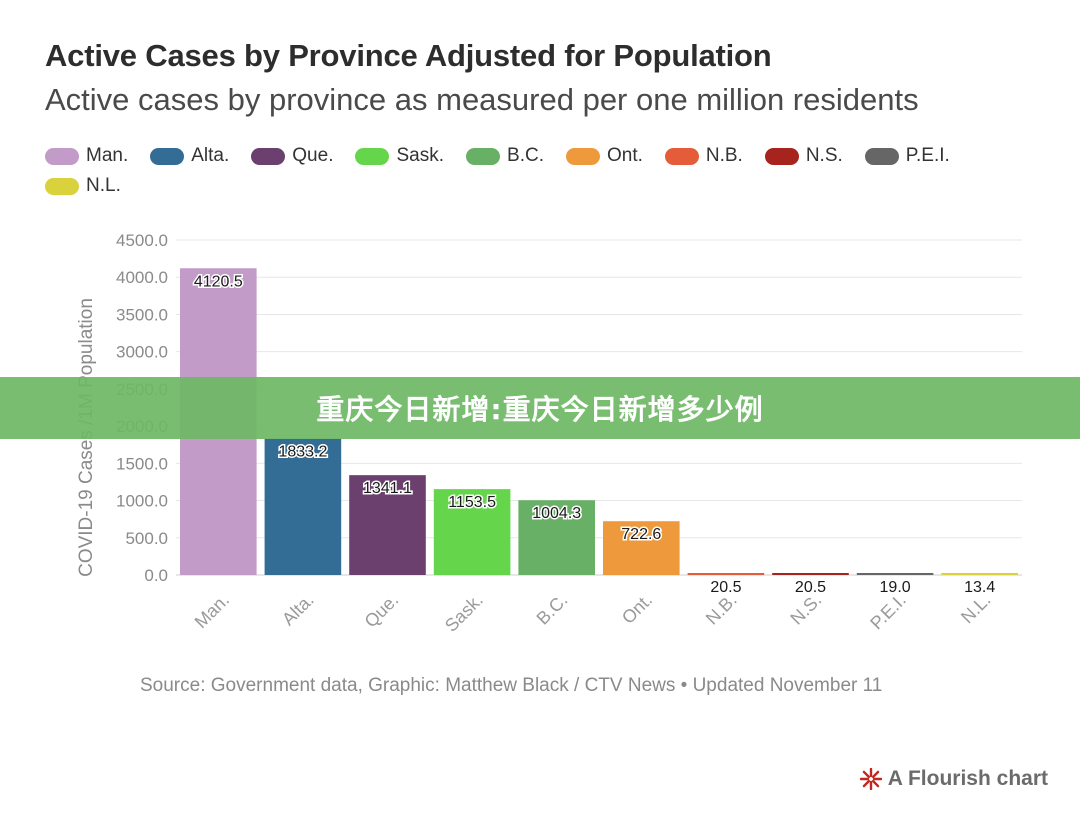 The width and height of the screenshot is (1080, 816). What do you see at coordinates (888, 612) in the screenshot?
I see `x-tick-label: P.E.I.` at bounding box center [888, 612].